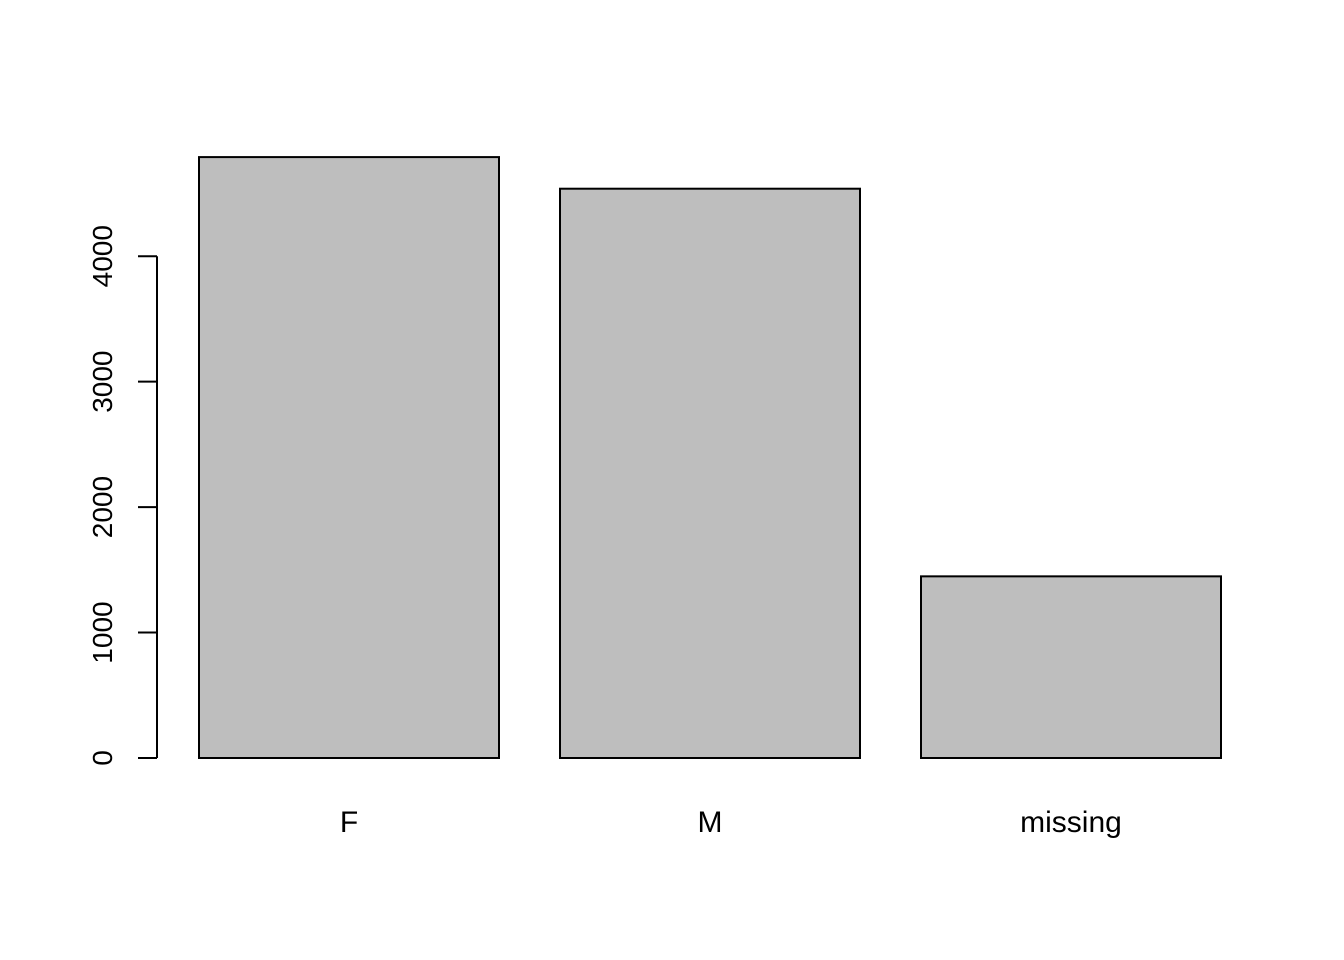 This screenshot has width=1344, height=960. What do you see at coordinates (1071, 822) in the screenshot?
I see `x-tick-label-missing: missing` at bounding box center [1071, 822].